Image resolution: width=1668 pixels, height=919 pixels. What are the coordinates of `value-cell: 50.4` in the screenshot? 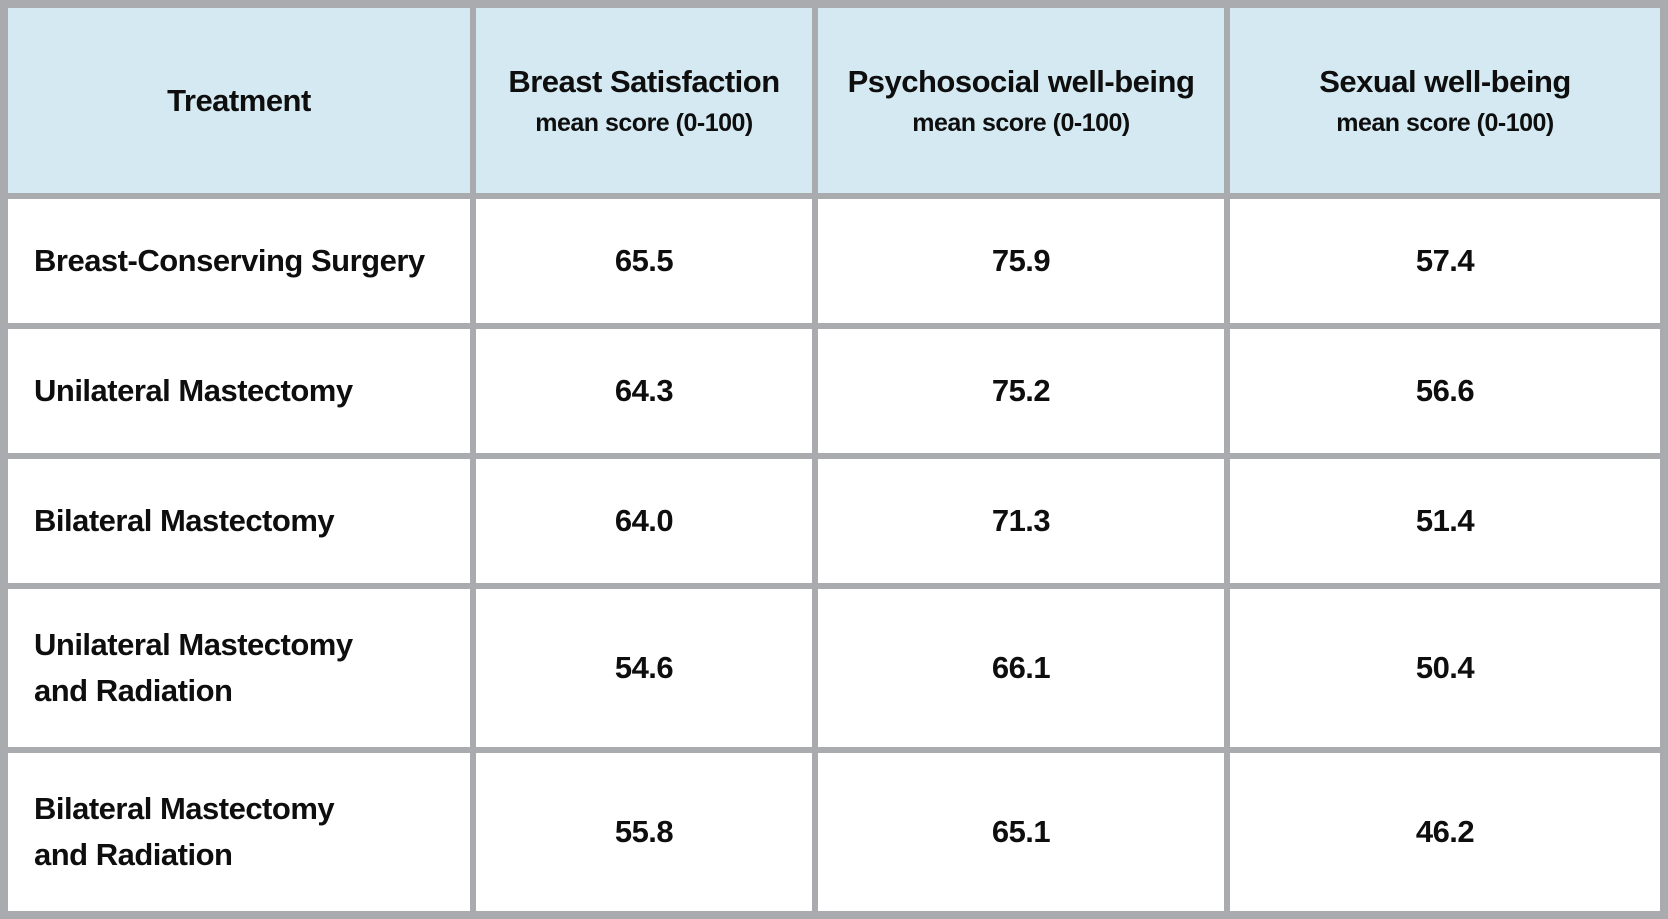 It's located at (1445, 668).